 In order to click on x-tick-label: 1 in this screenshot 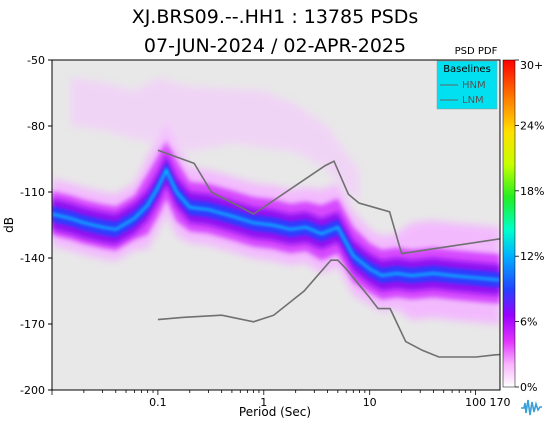, I will do `click(263, 402)`.